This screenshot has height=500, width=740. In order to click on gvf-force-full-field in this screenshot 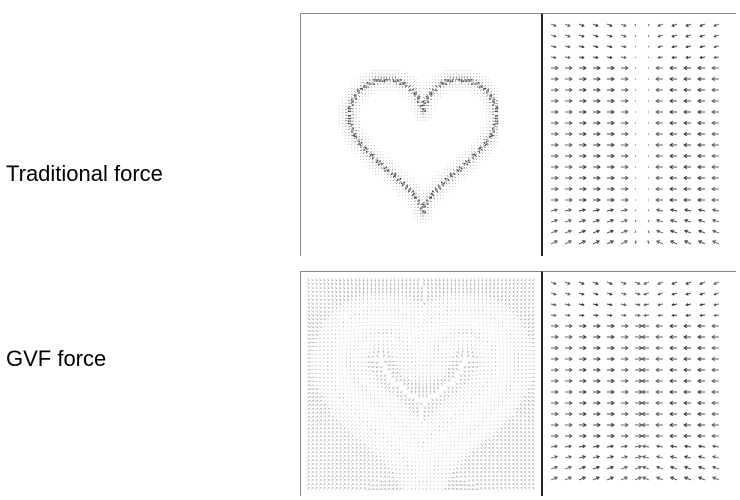, I will do `click(421, 383)`.